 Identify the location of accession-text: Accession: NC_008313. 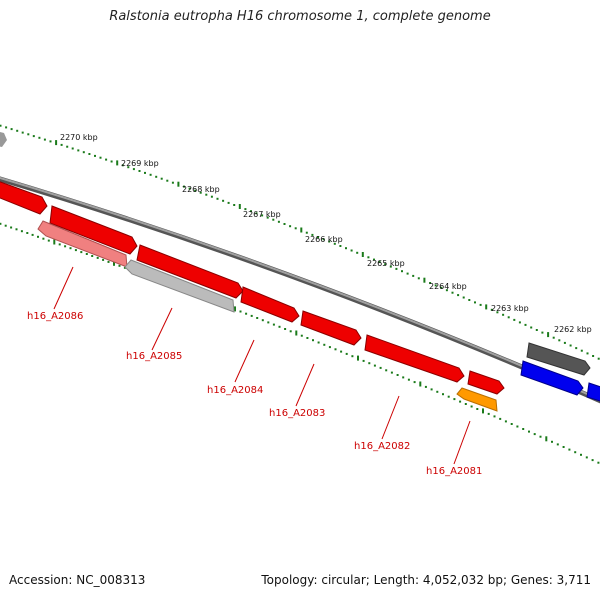
(77, 580).